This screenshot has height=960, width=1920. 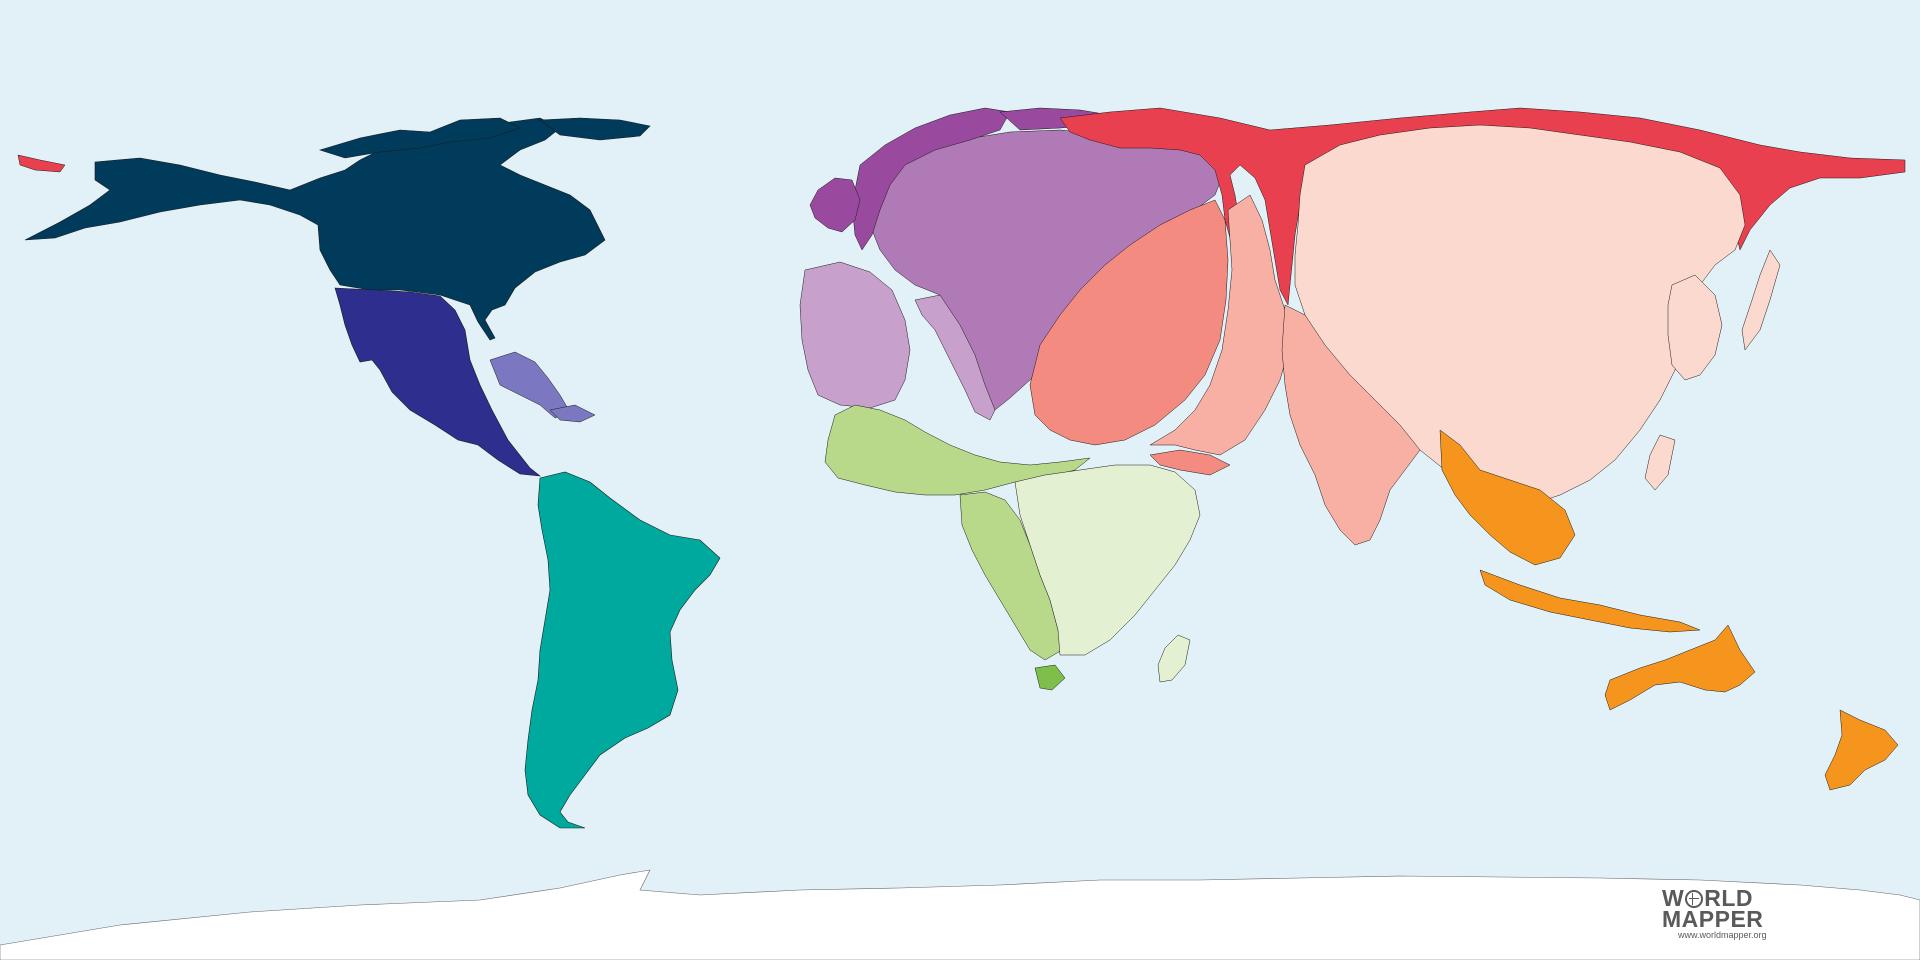 I want to click on region-north-africa, so click(x=957, y=532).